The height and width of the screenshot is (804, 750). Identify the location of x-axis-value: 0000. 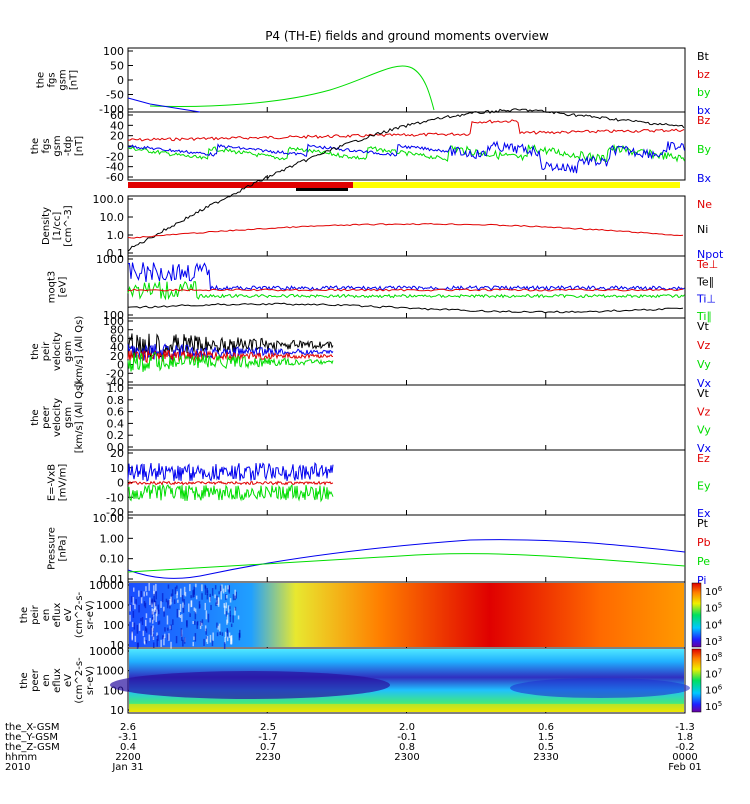
(684, 757).